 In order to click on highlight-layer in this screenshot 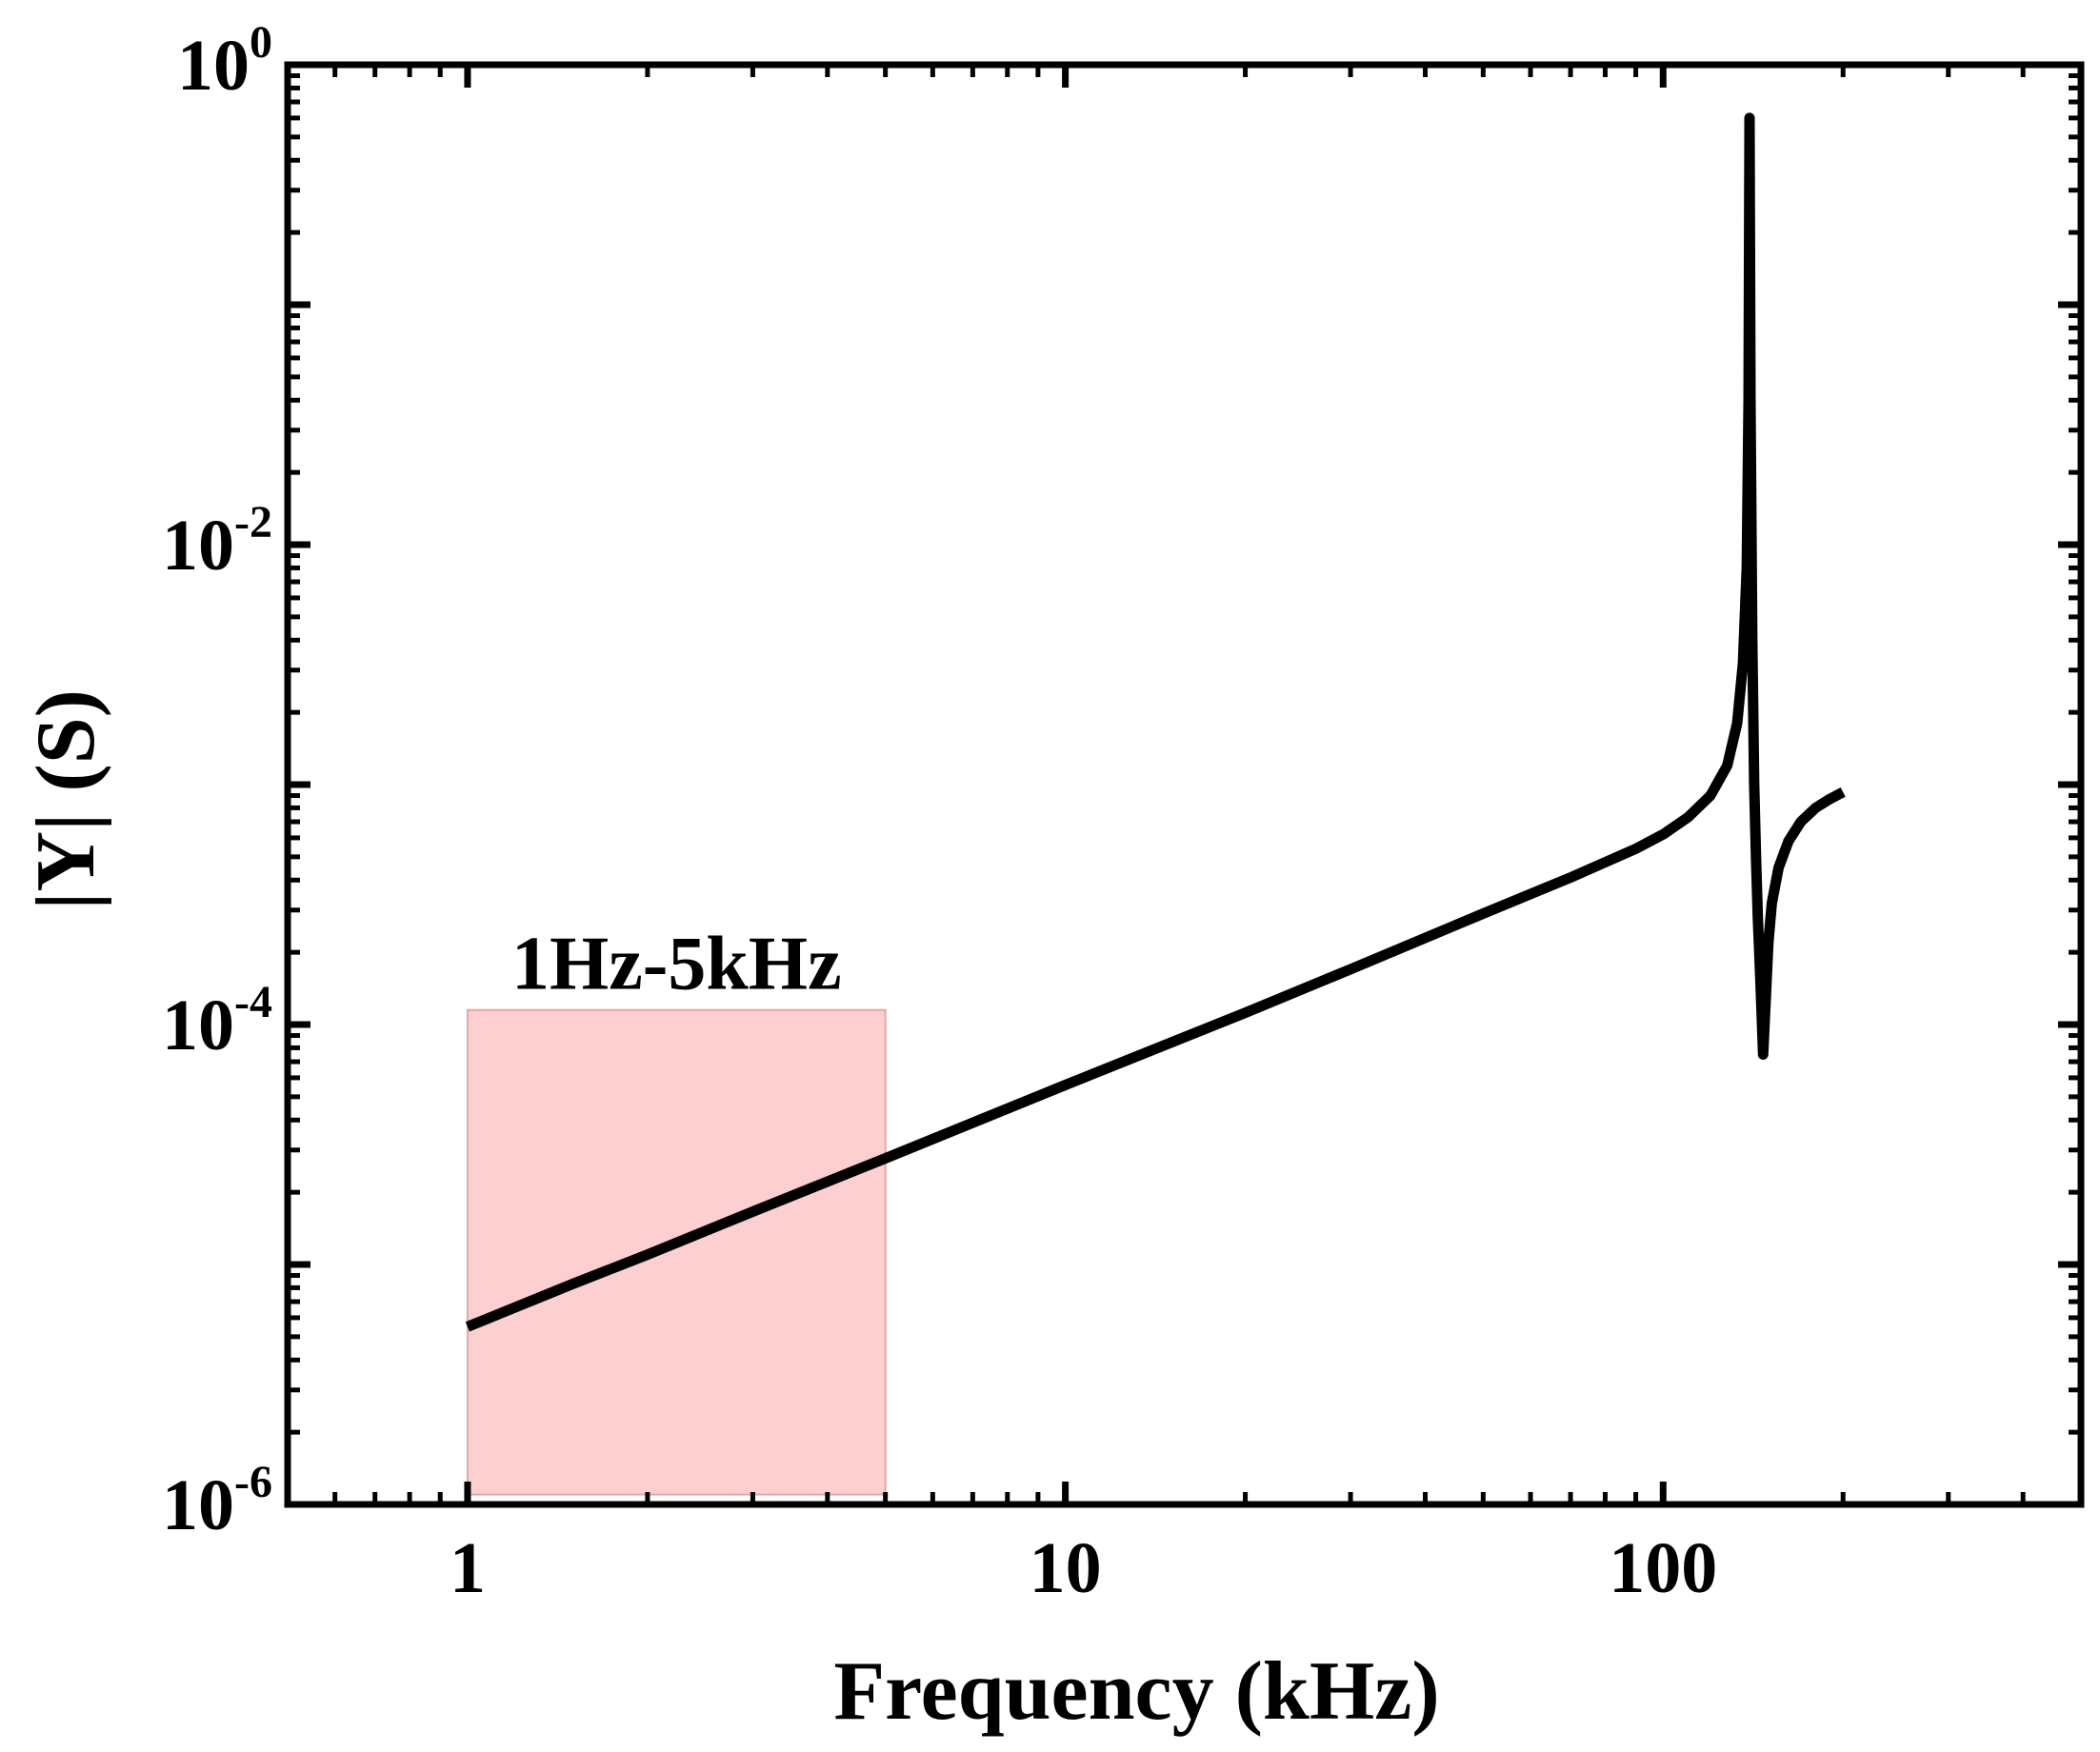, I will do `click(676, 1252)`.